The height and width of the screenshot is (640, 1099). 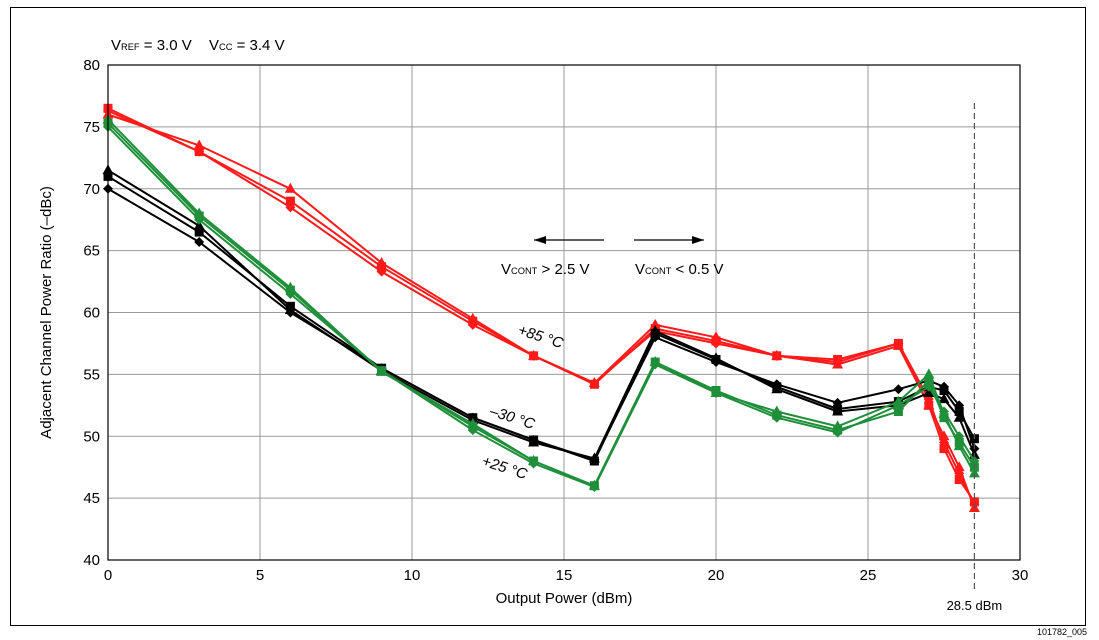 What do you see at coordinates (91, 436) in the screenshot?
I see `y-tick-label: 50` at bounding box center [91, 436].